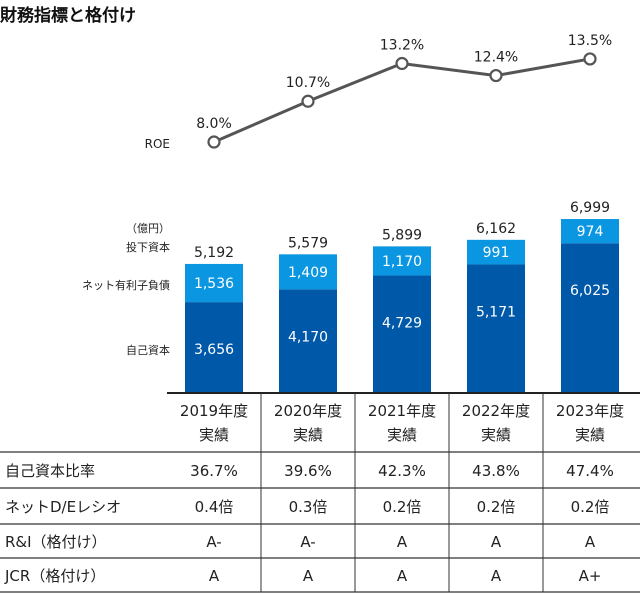 The image size is (640, 594). I want to click on bar-total-label: 5,899, so click(402, 235).